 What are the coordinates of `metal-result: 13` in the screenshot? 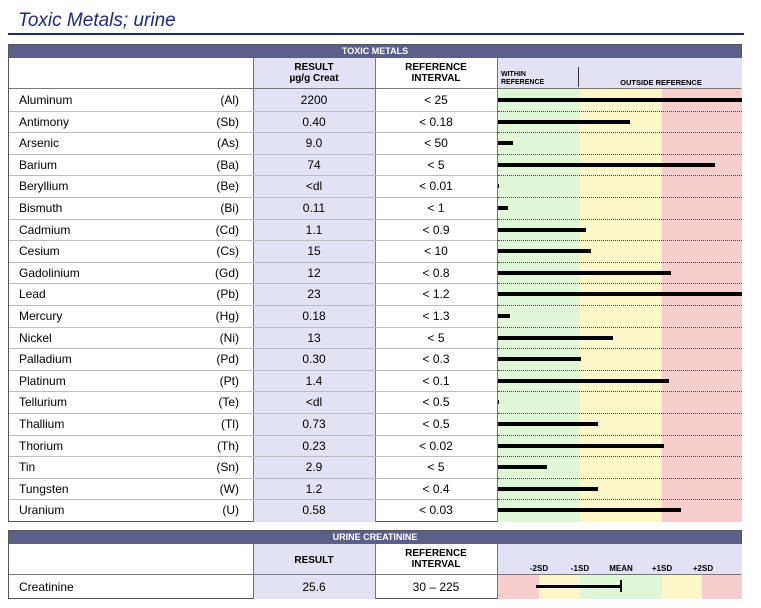 It's located at (314, 337).